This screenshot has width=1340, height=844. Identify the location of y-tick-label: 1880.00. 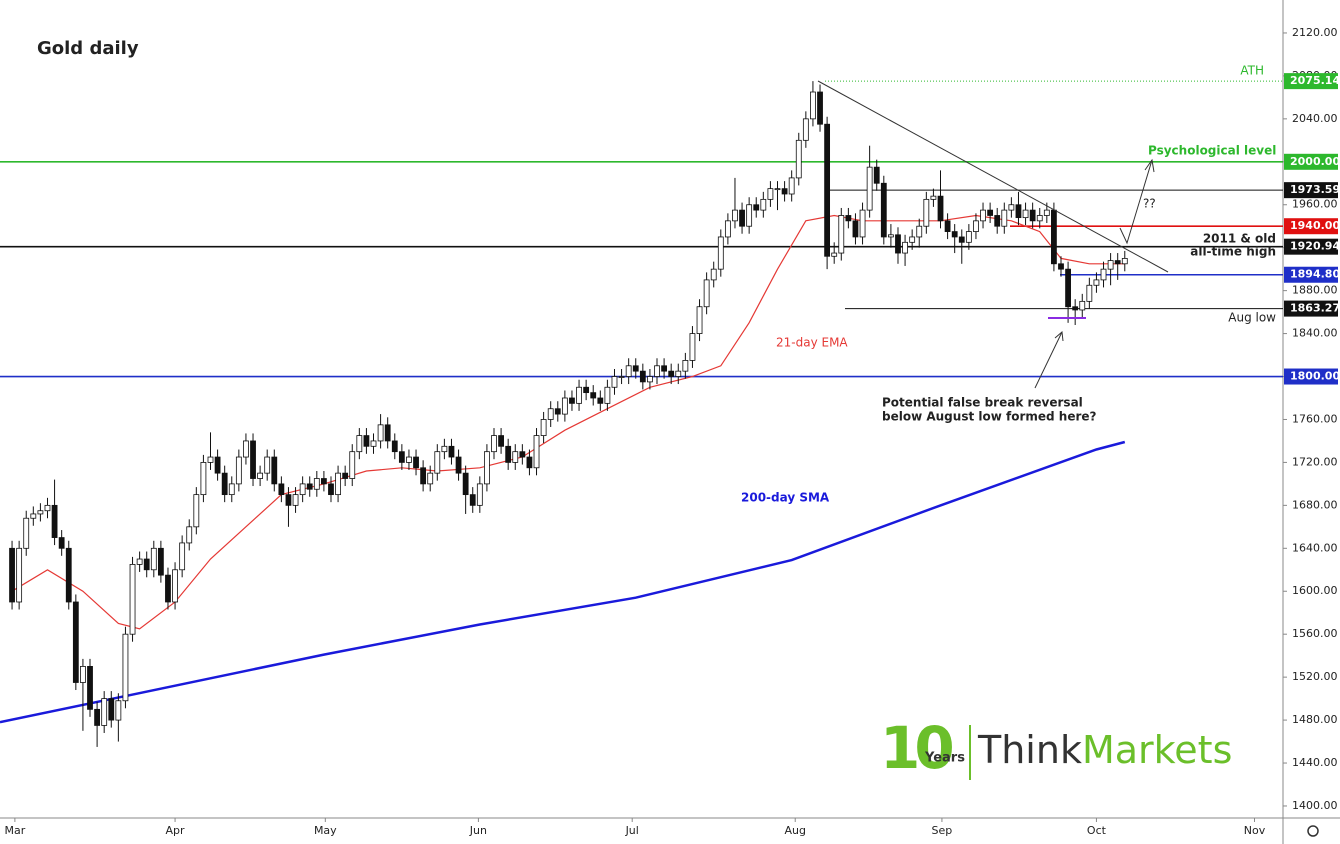
(1315, 290).